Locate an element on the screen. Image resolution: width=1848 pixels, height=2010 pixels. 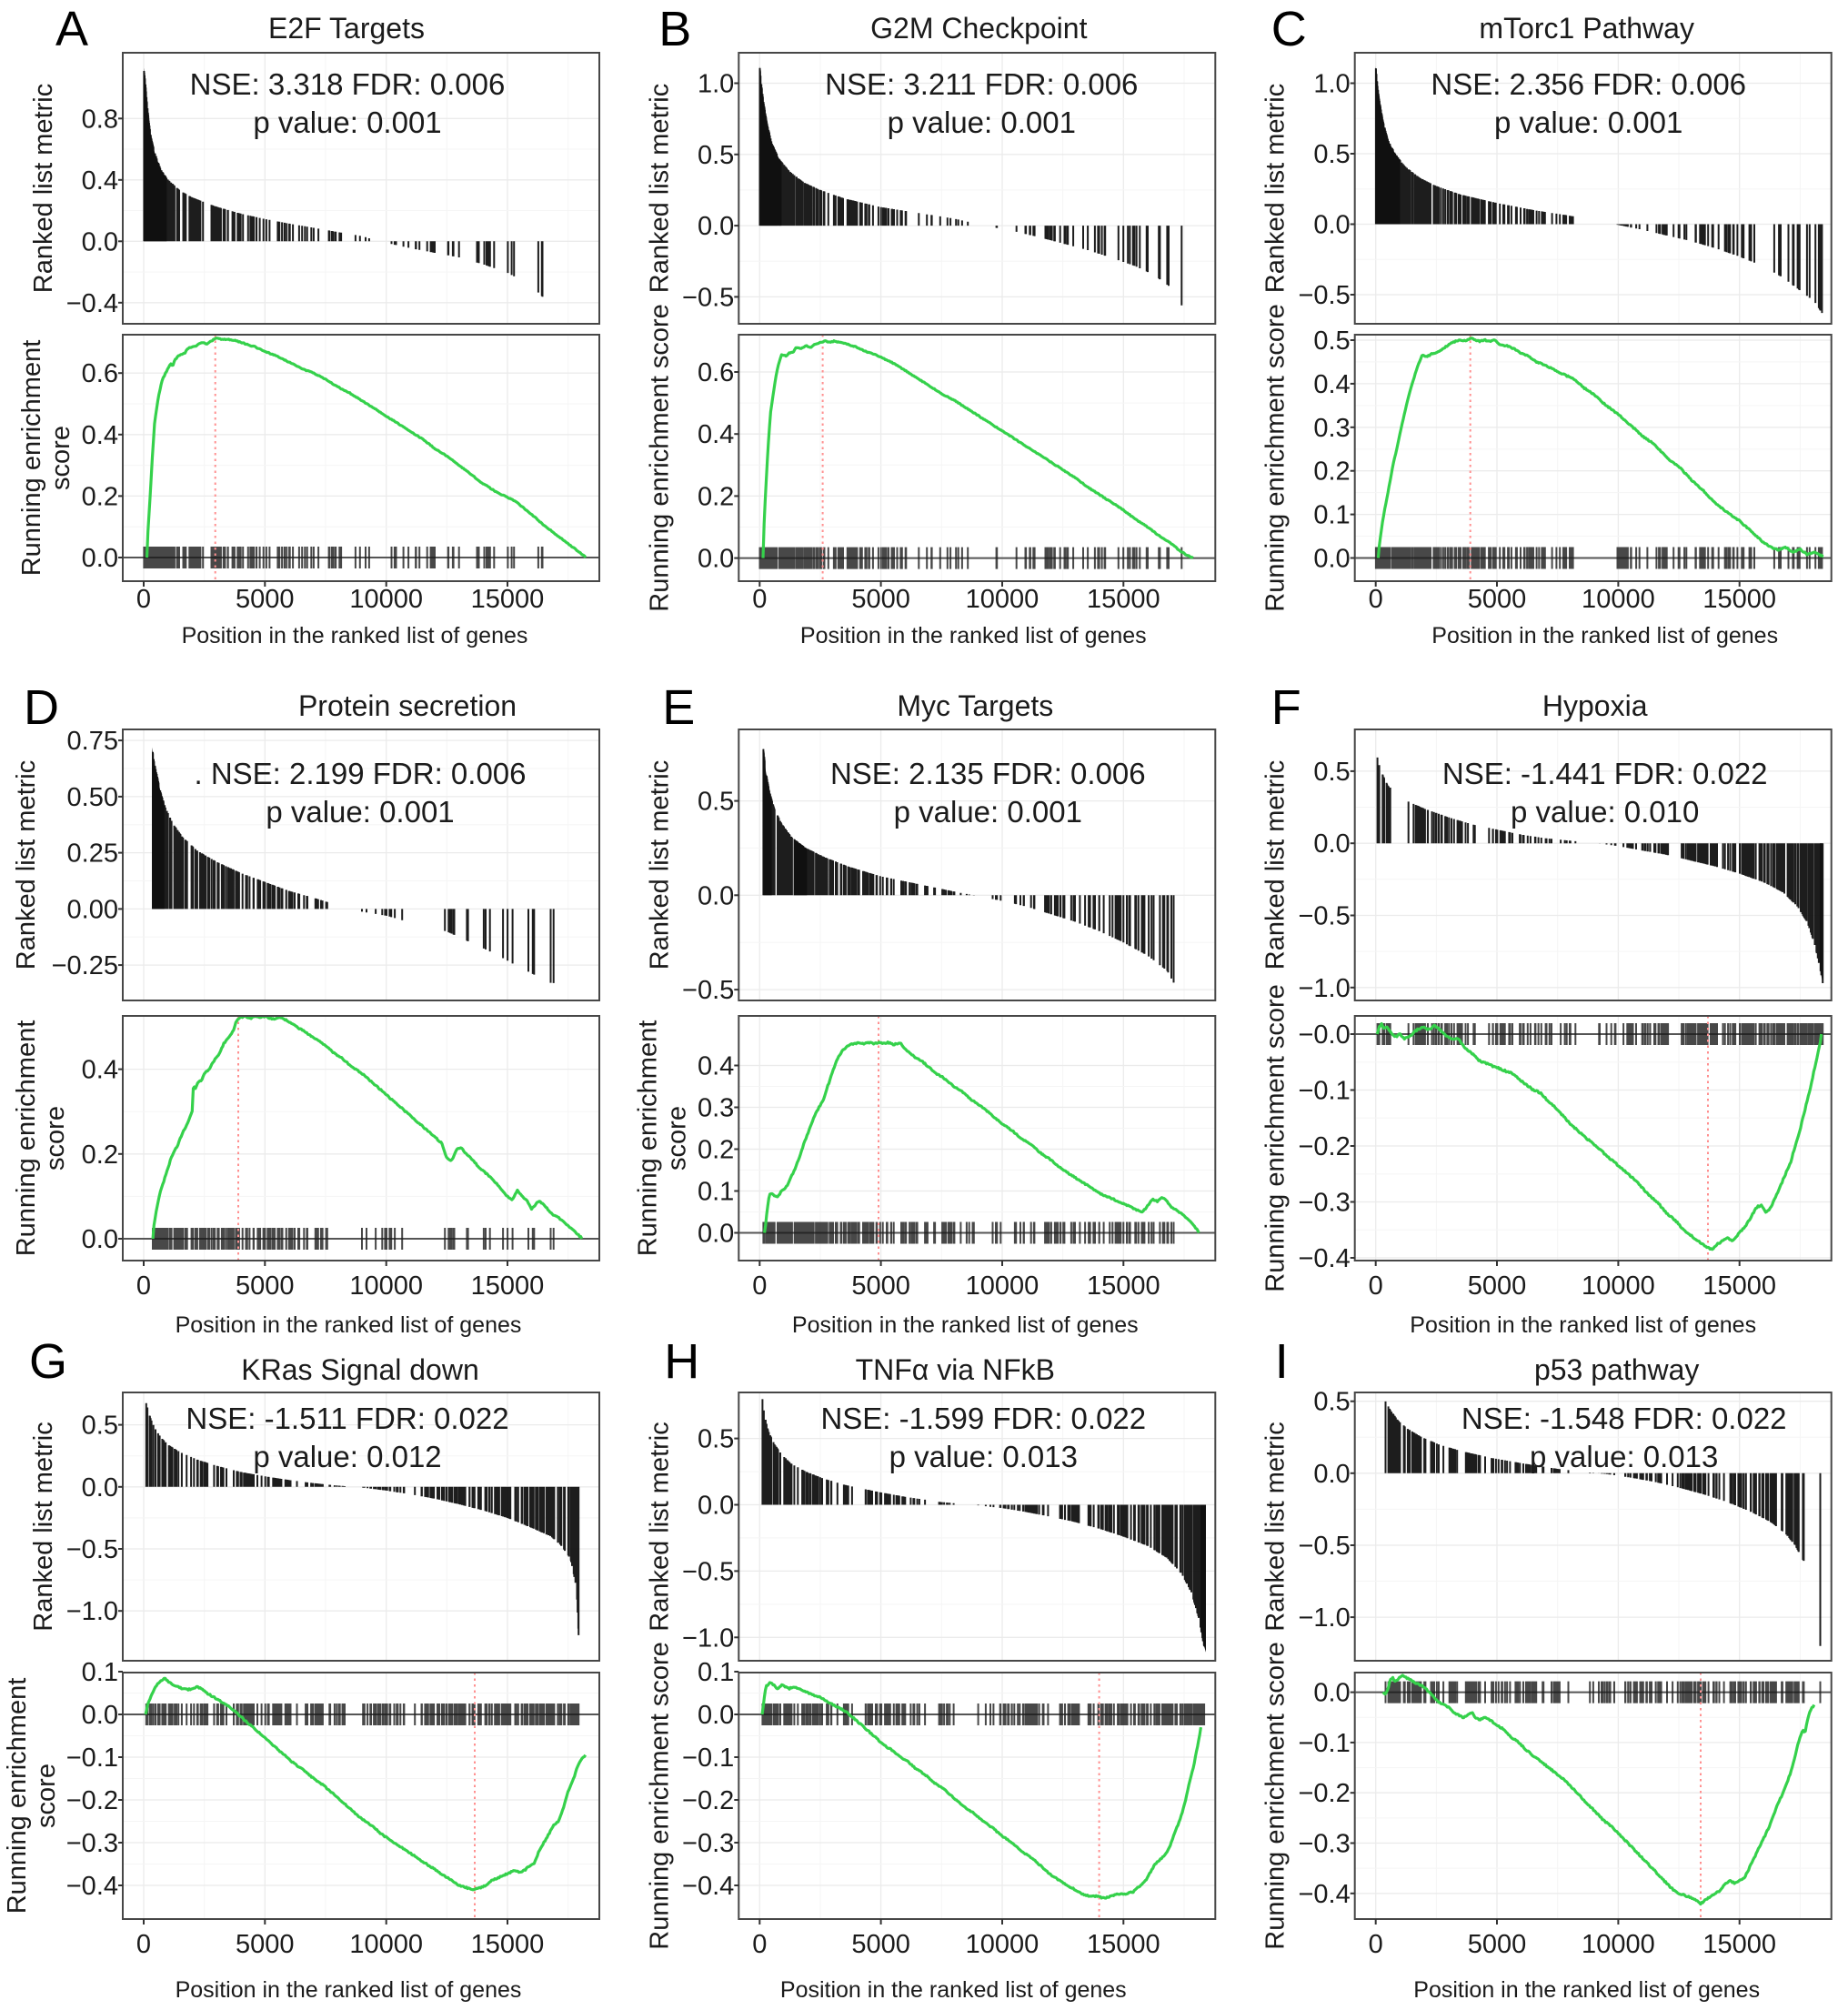
svg-text: C is located at coordinates (1289, 29).